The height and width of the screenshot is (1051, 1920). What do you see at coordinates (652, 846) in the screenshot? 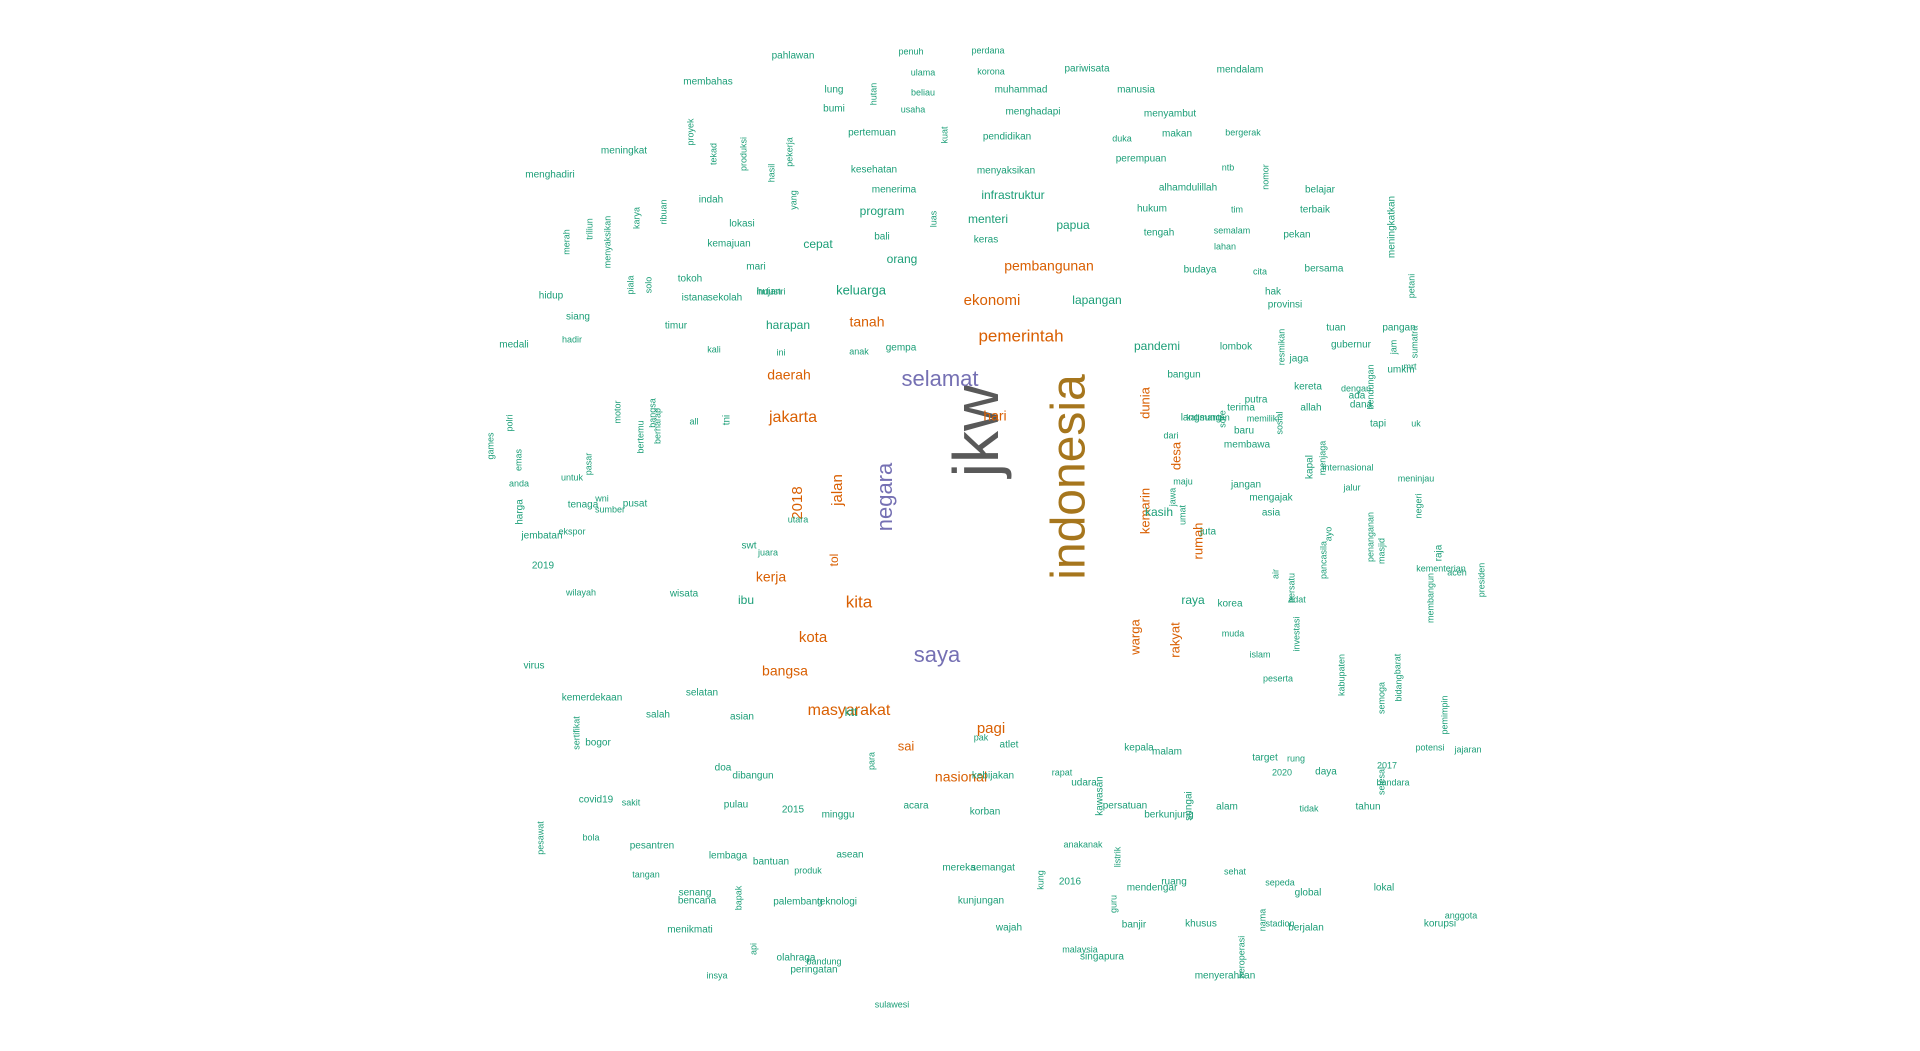
I see `cloud-word: pesantren` at bounding box center [652, 846].